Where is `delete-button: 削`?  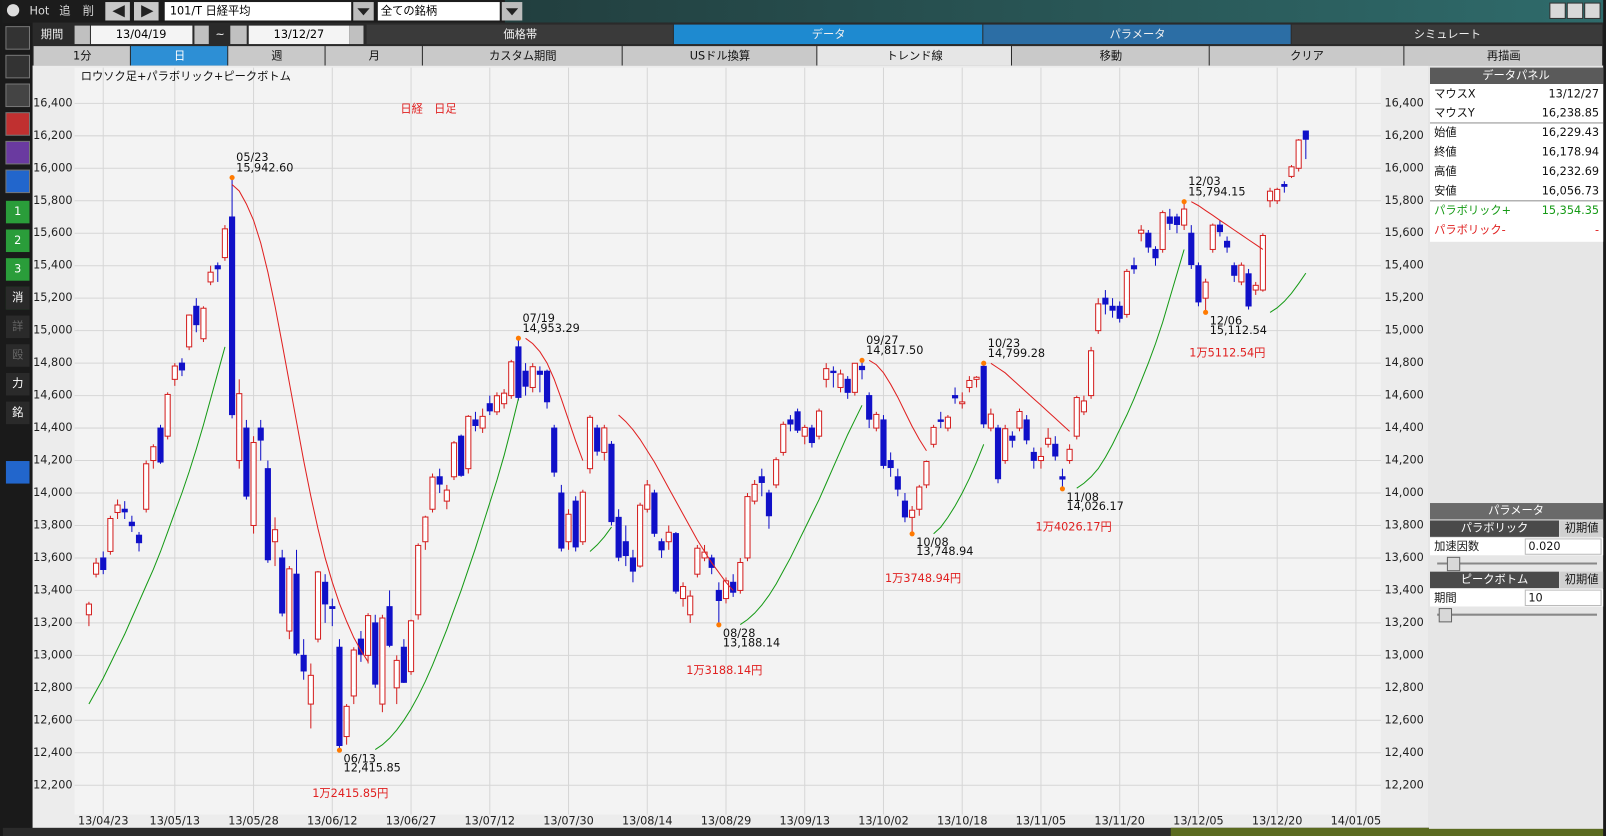
delete-button: 削 is located at coordinates (88, 10).